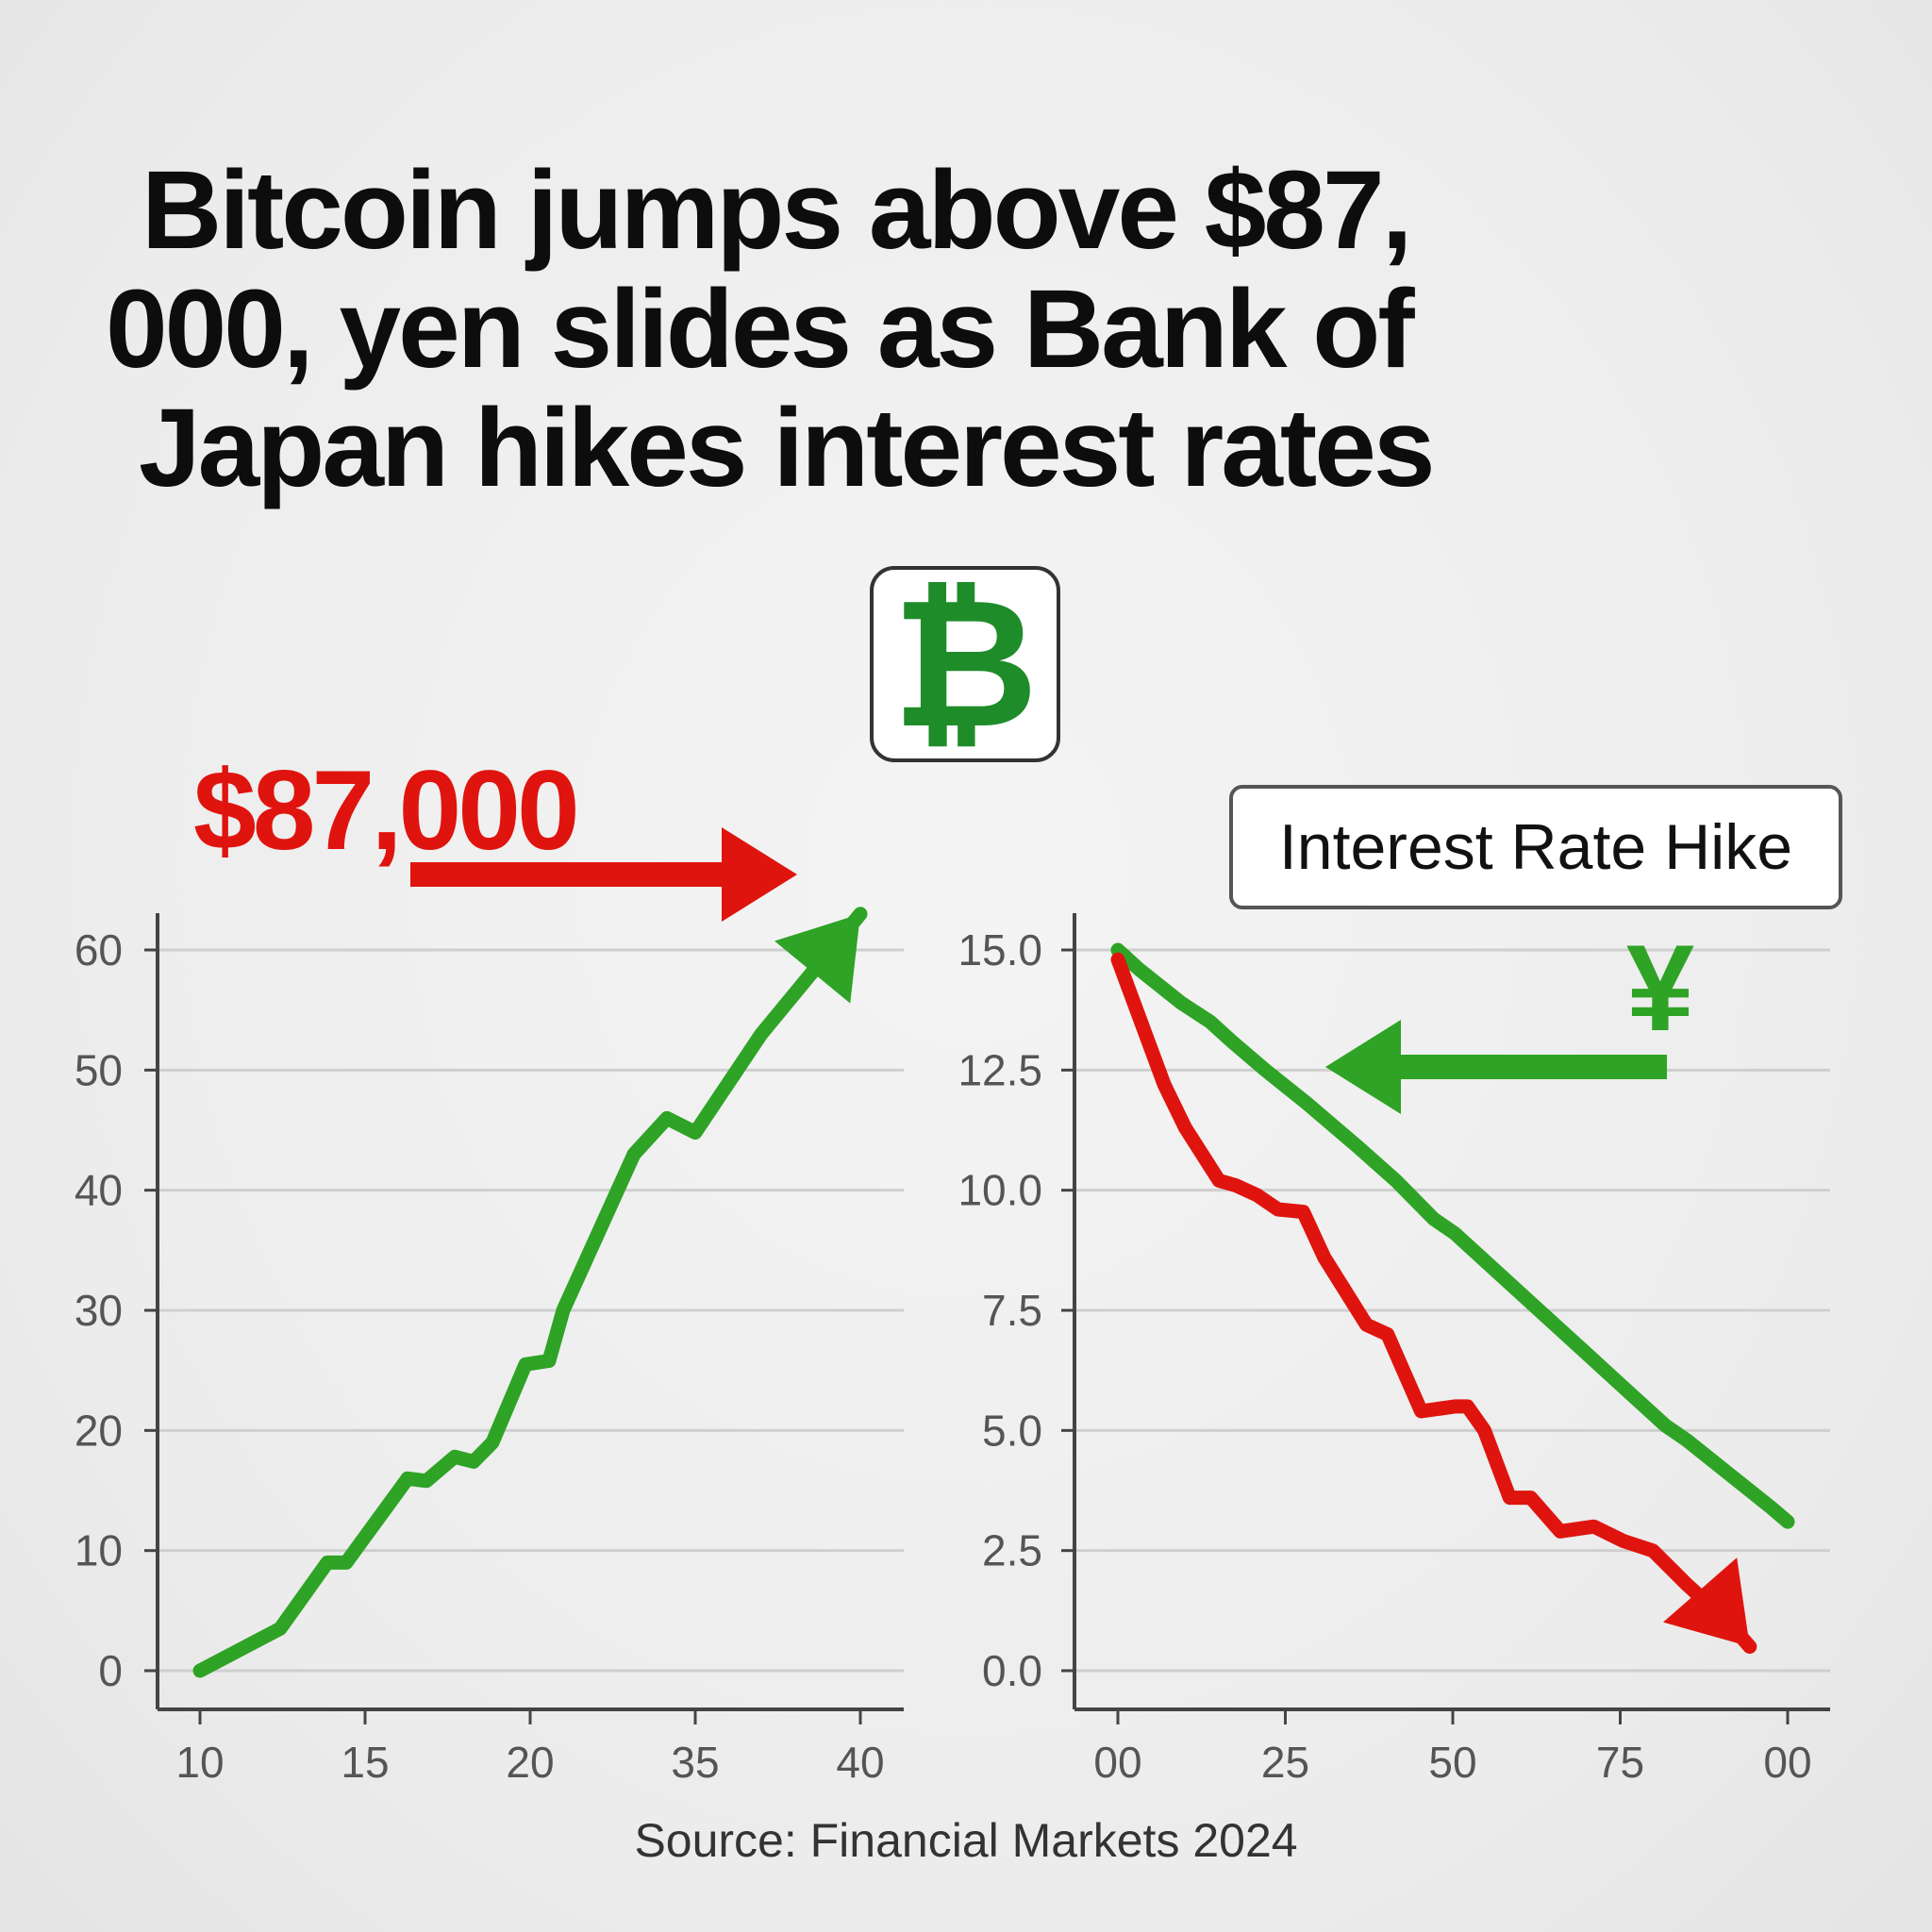 The height and width of the screenshot is (1932, 1932). Describe the element at coordinates (1052, 971) in the screenshot. I see `chart-annotations: ¥` at that location.